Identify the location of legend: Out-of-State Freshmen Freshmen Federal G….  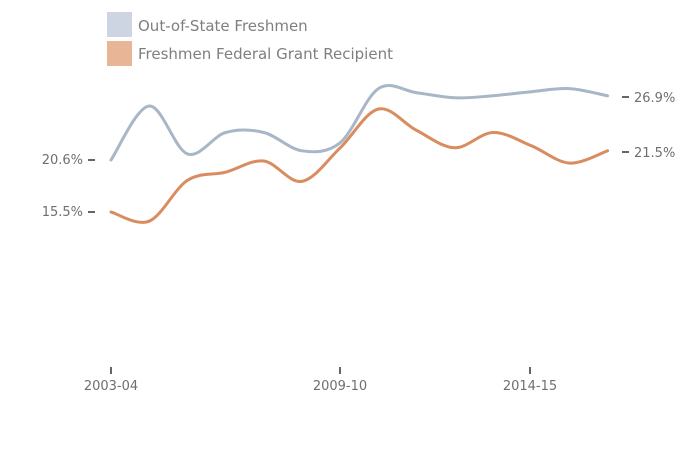
(250, 39).